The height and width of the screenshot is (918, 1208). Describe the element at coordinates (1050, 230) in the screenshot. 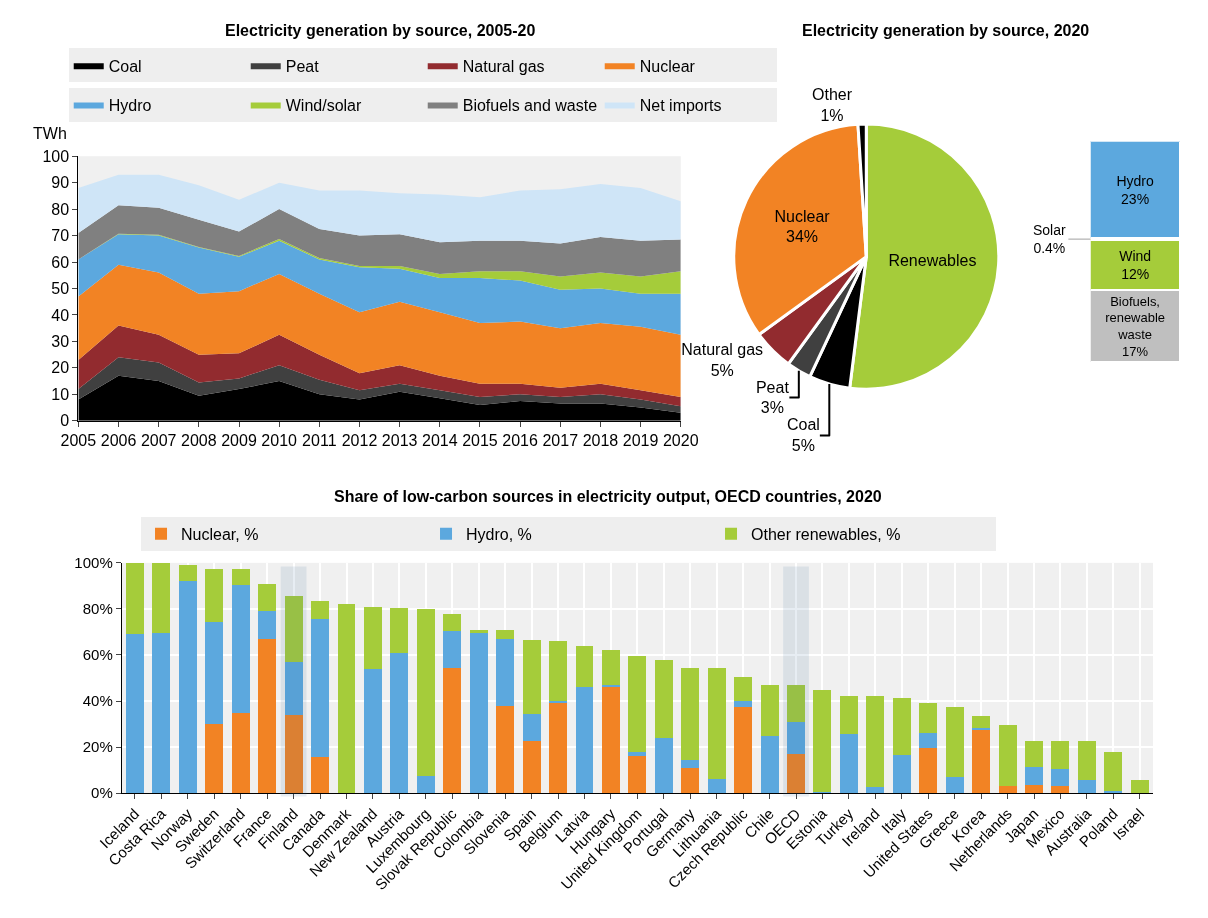

I see `series-label: Solar` at that location.